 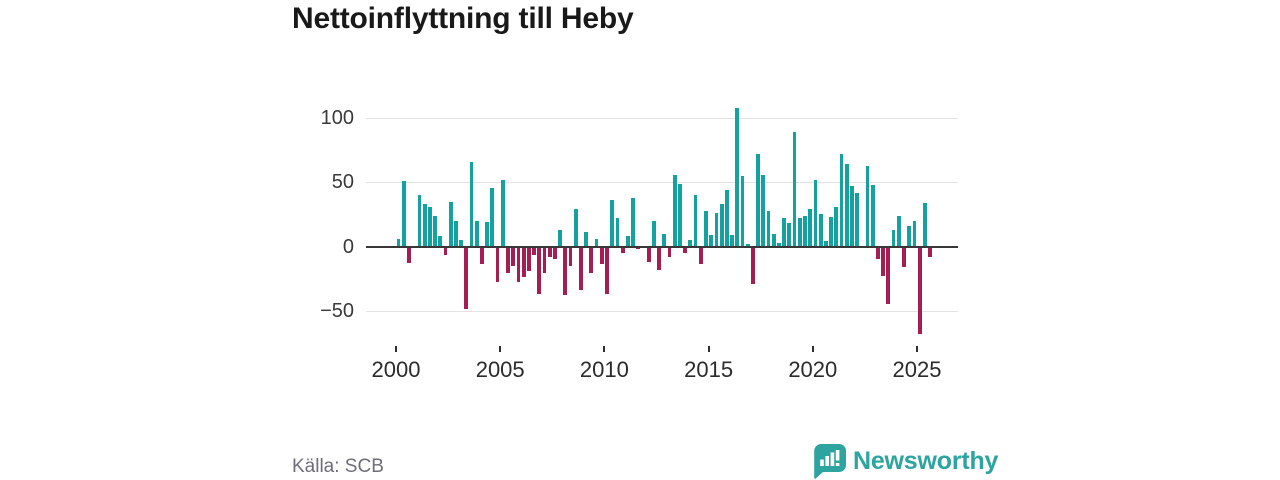 I want to click on newsworthy-logo-text: Newsworthy, so click(x=926, y=460).